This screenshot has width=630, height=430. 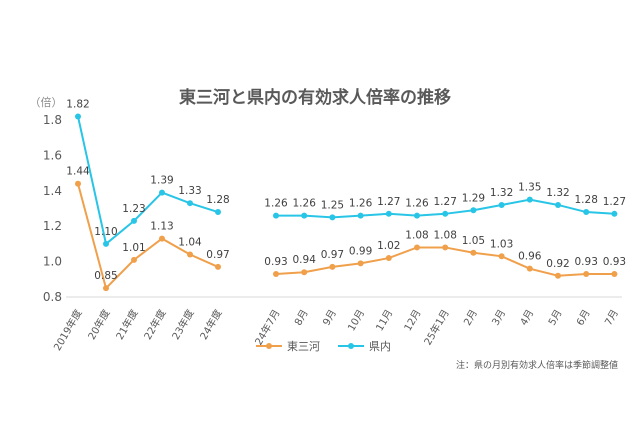 What do you see at coordinates (52, 191) in the screenshot?
I see `y-tick-label: 1.4` at bounding box center [52, 191].